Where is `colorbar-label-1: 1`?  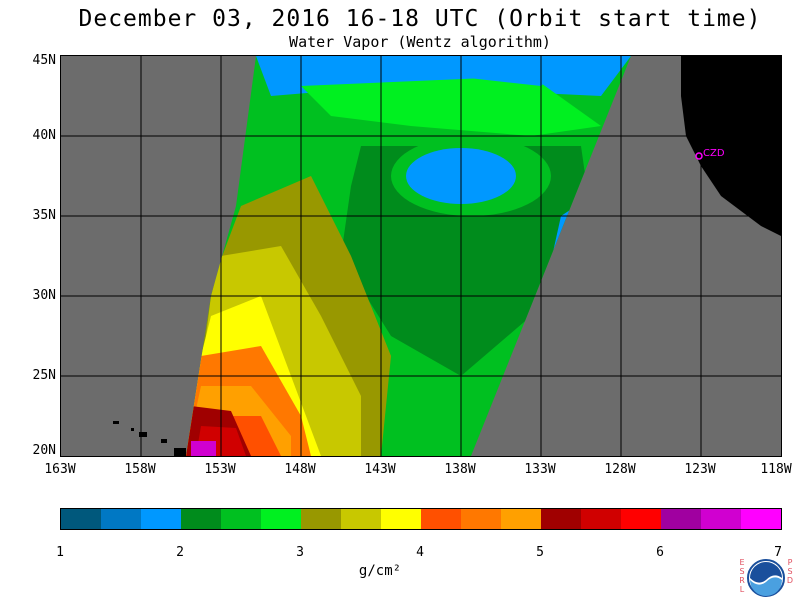
colorbar-label-1: 1 is located at coordinates (60, 552).